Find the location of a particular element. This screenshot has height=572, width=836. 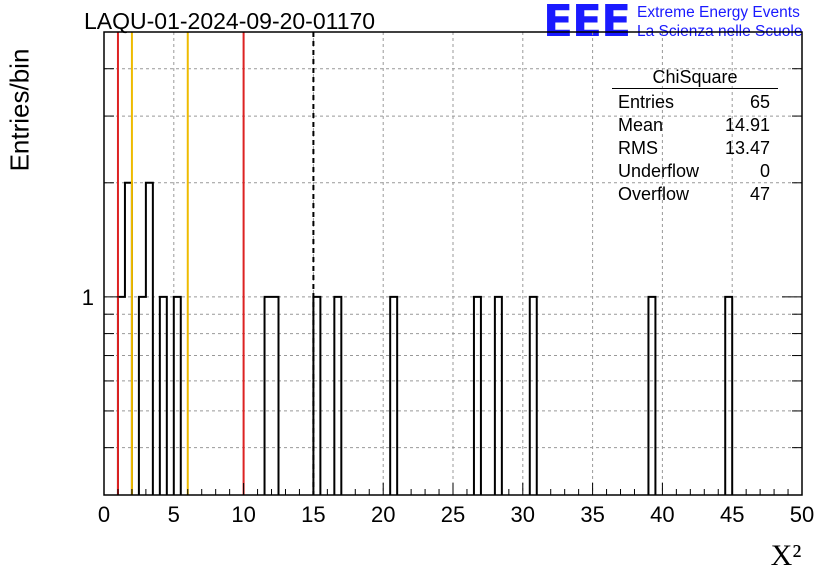

stats-row-mean: Mean 14.91 is located at coordinates (695, 125).